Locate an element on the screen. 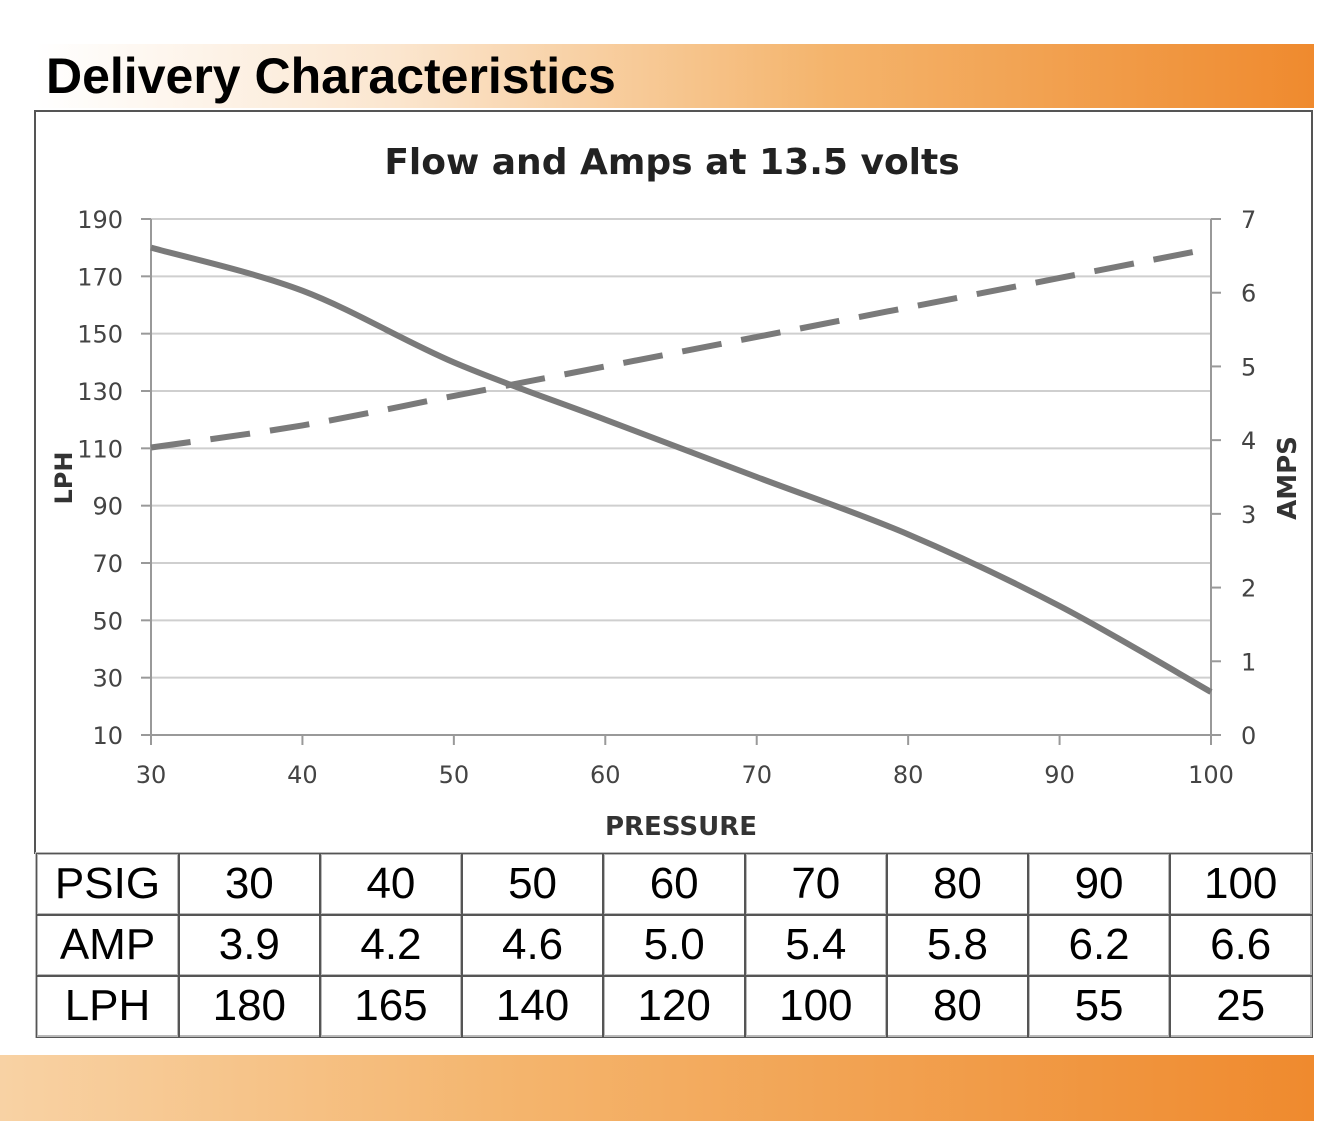 The height and width of the screenshot is (1132, 1334). x-tick-label: 70 is located at coordinates (756, 775).